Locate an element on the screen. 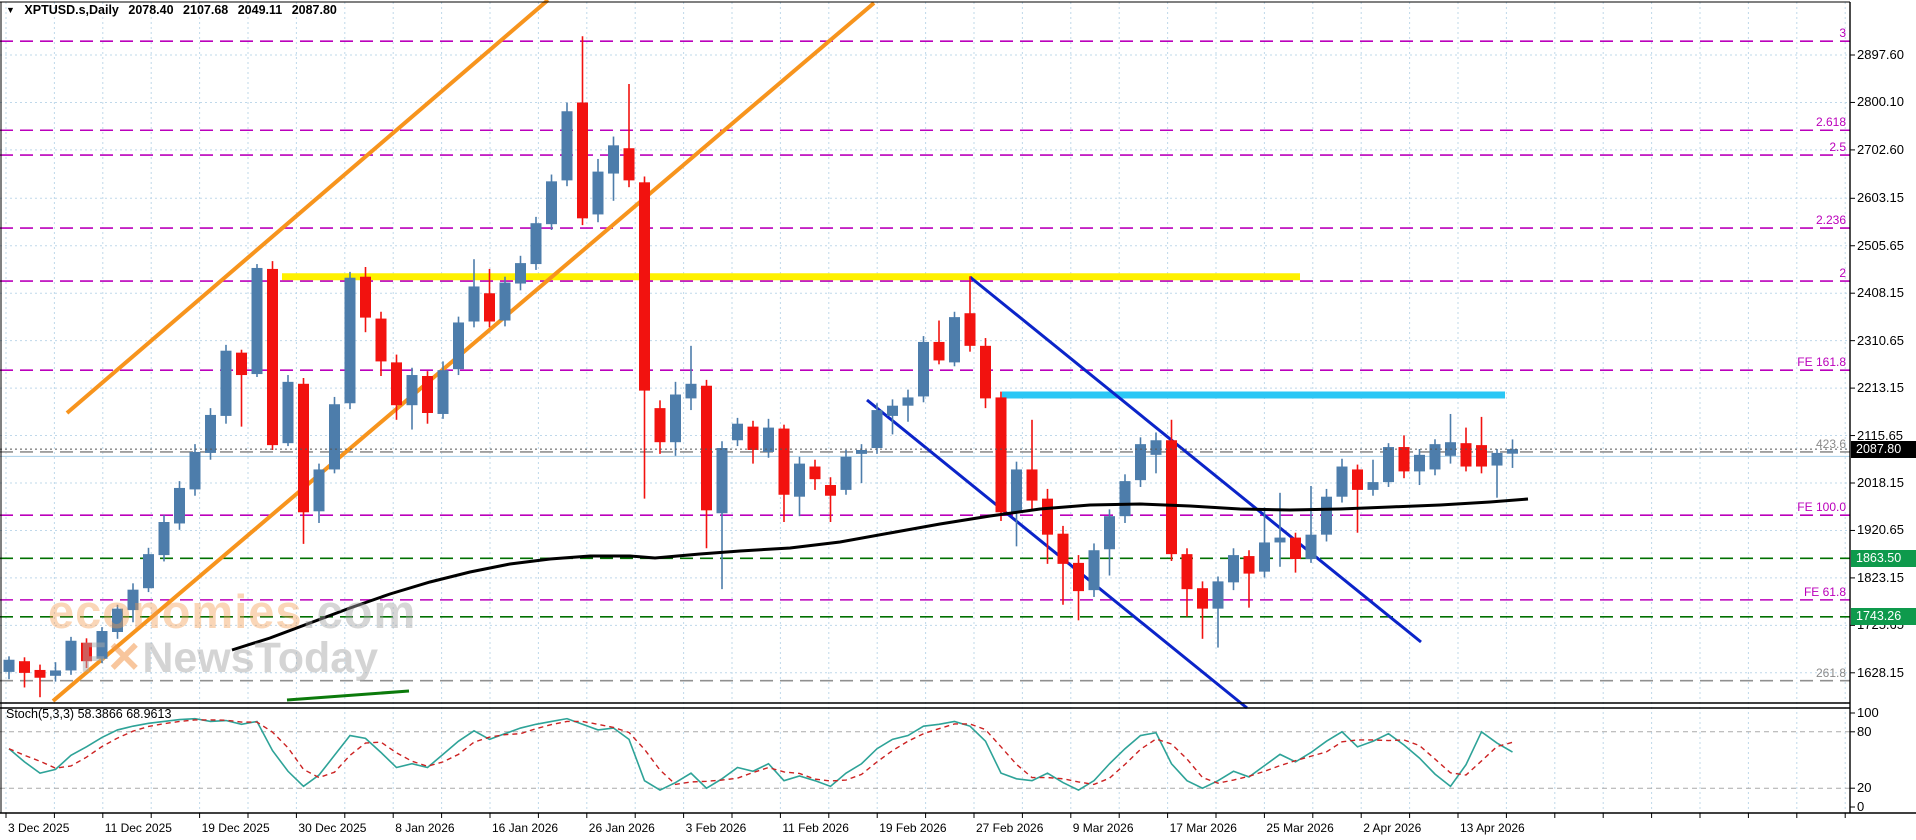 The width and height of the screenshot is (1916, 840). fib-level-label: 2.618 is located at coordinates (1830, 122).